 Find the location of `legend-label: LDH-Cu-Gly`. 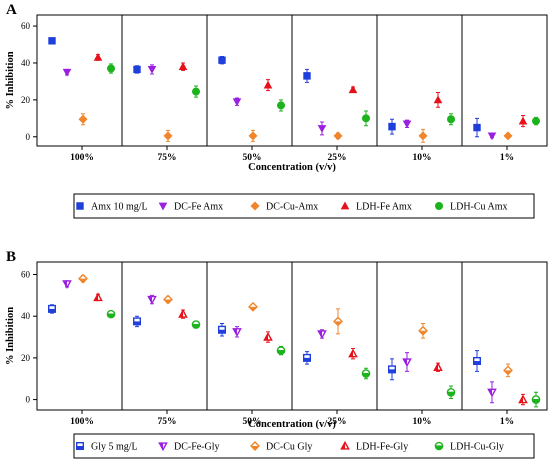

legend-label: LDH-Cu-Gly is located at coordinates (477, 447).